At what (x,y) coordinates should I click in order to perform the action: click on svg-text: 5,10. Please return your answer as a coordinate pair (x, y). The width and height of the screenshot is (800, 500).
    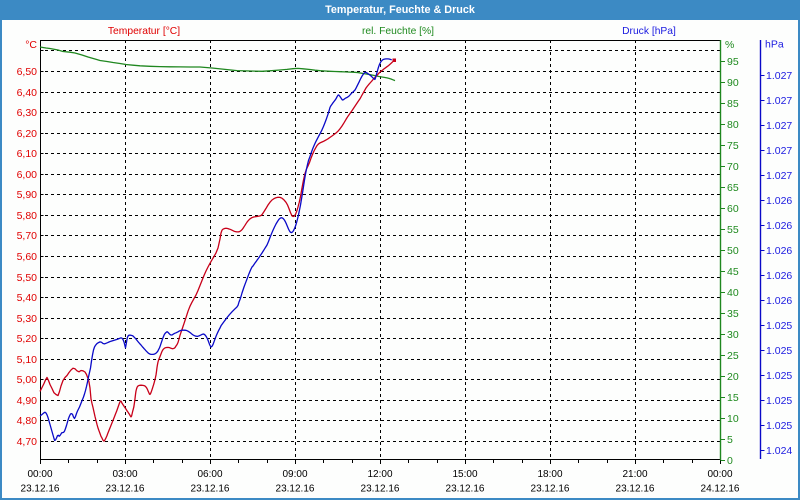
    Looking at the image, I should click on (27, 360).